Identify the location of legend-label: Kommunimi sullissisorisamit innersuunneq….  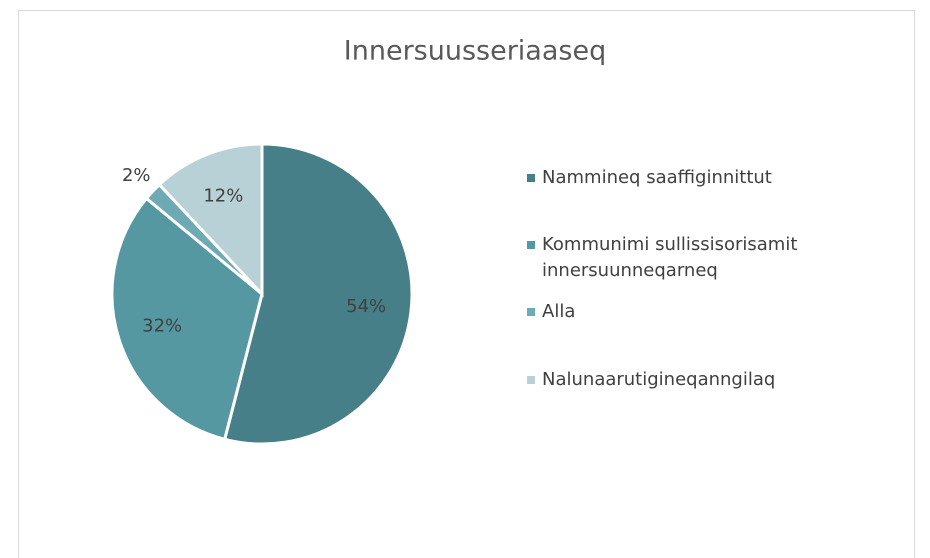
(670, 257).